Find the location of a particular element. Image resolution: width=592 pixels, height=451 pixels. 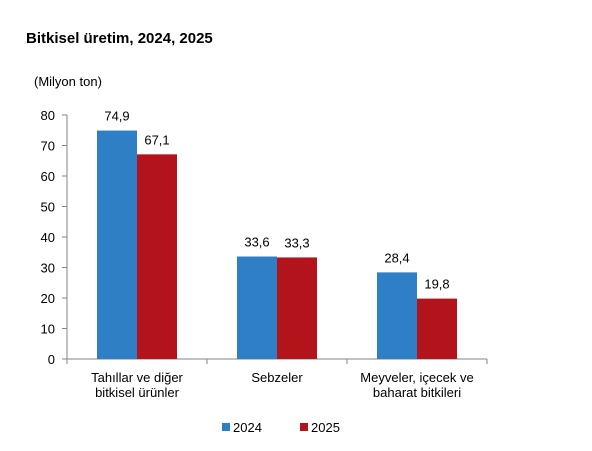

y-axis: 0 10 20 30 40 50 60 70 80 is located at coordinates (54, 237).